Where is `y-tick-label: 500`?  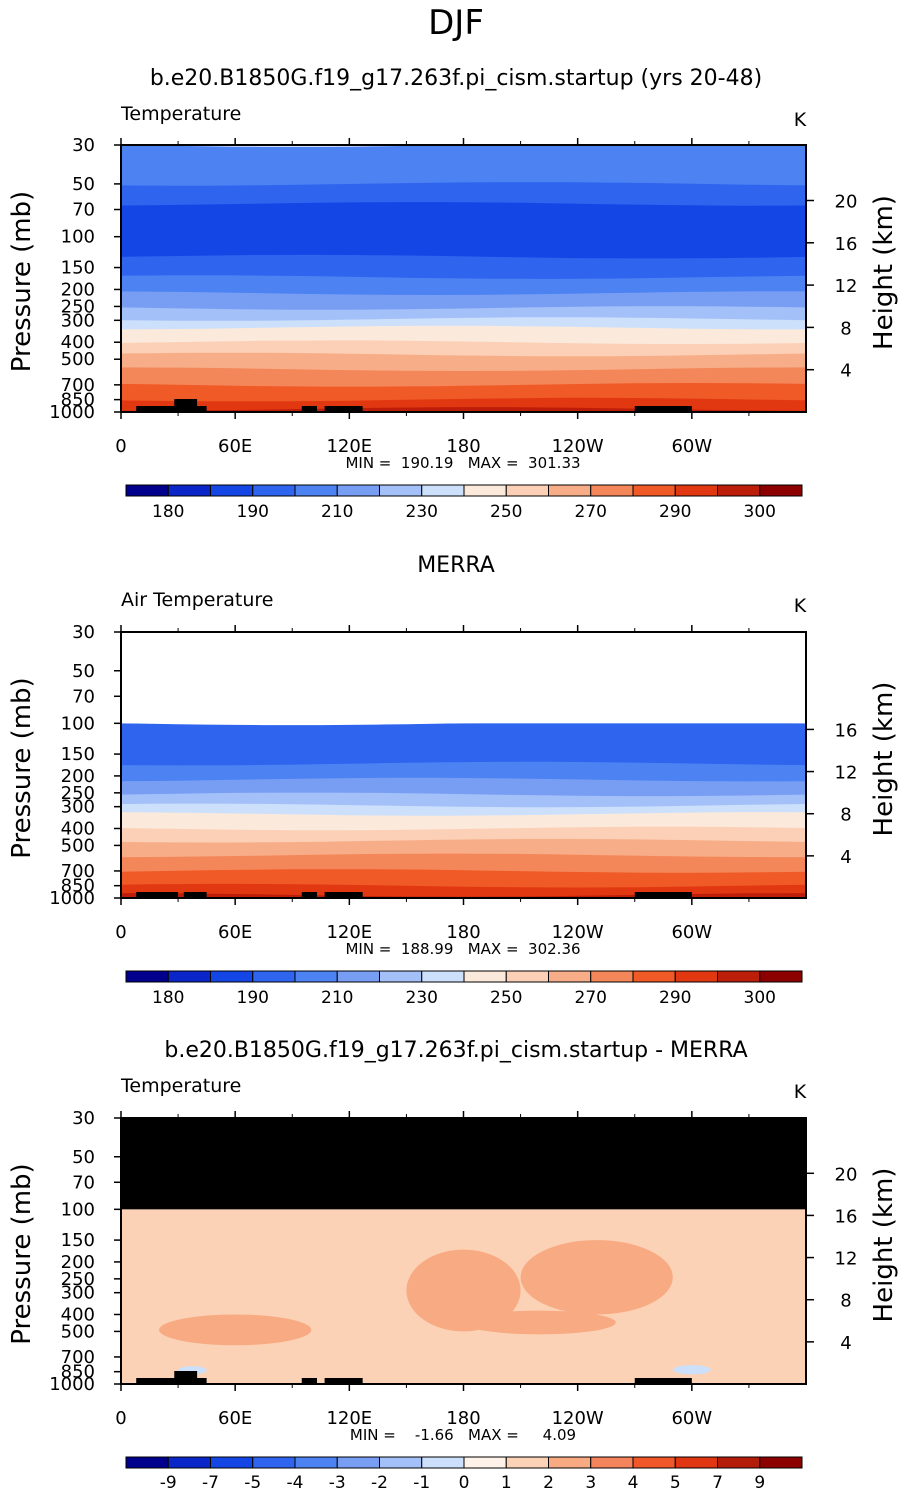 y-tick-label: 500 is located at coordinates (78, 1331).